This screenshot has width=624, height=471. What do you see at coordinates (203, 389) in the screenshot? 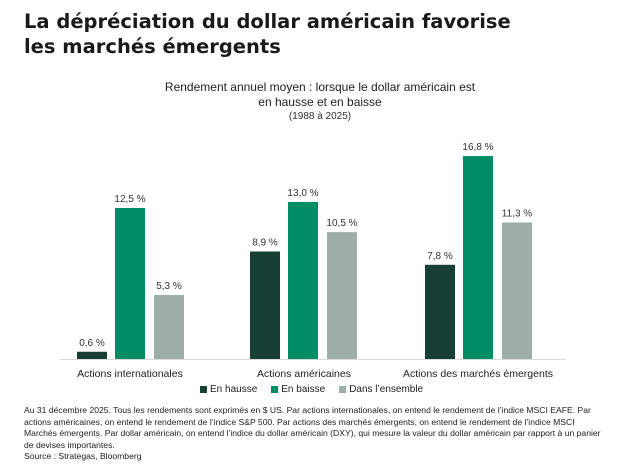
I see `legend-swatch-en-hausse` at bounding box center [203, 389].